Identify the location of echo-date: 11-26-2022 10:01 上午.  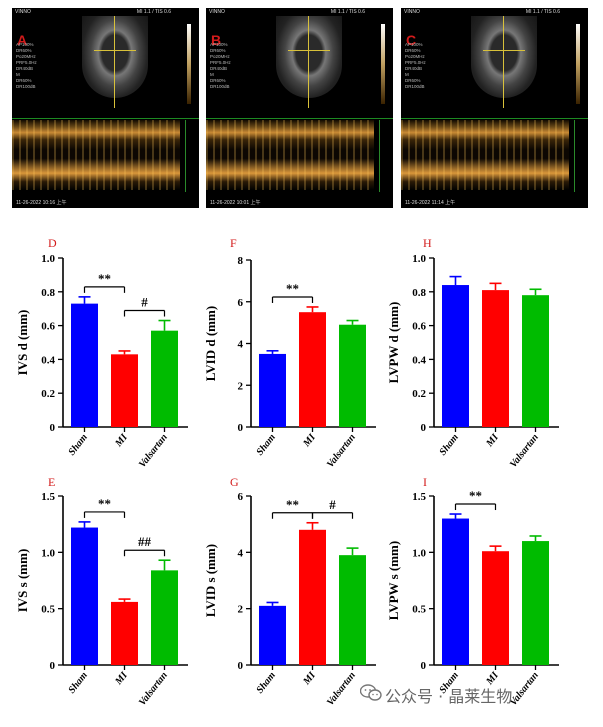
(235, 203).